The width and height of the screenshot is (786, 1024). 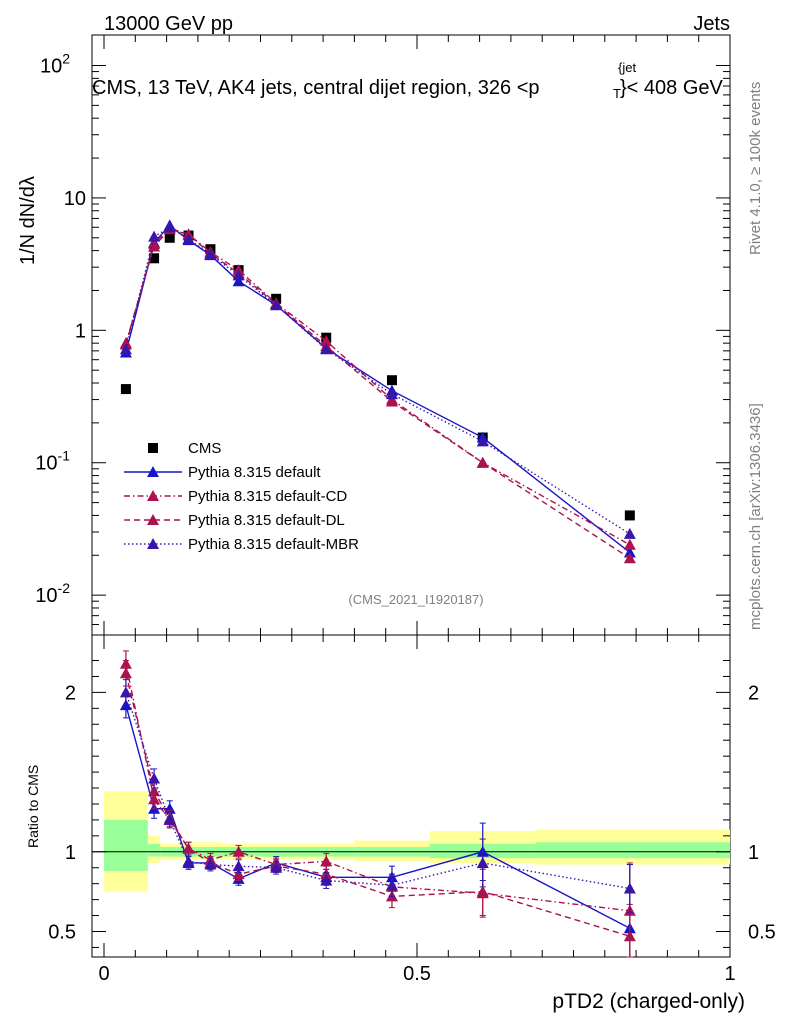 What do you see at coordinates (273, 544) in the screenshot?
I see `legend-label: Pythia 8.315 default-MBR` at bounding box center [273, 544].